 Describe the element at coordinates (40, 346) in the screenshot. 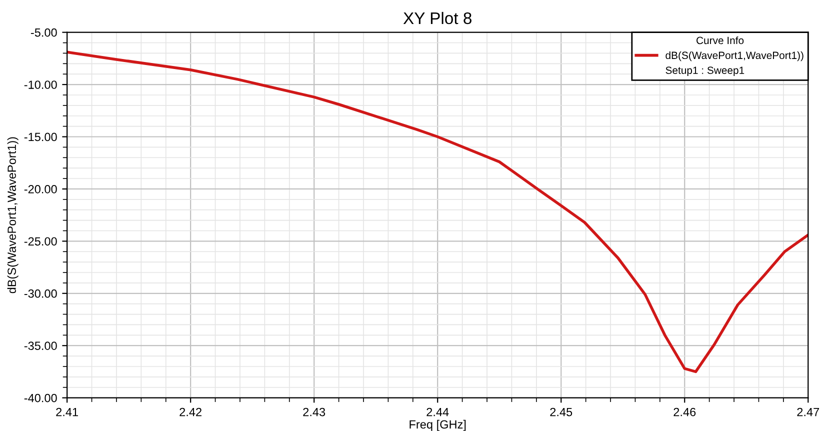

I see `y-tick-label: -35.00` at that location.